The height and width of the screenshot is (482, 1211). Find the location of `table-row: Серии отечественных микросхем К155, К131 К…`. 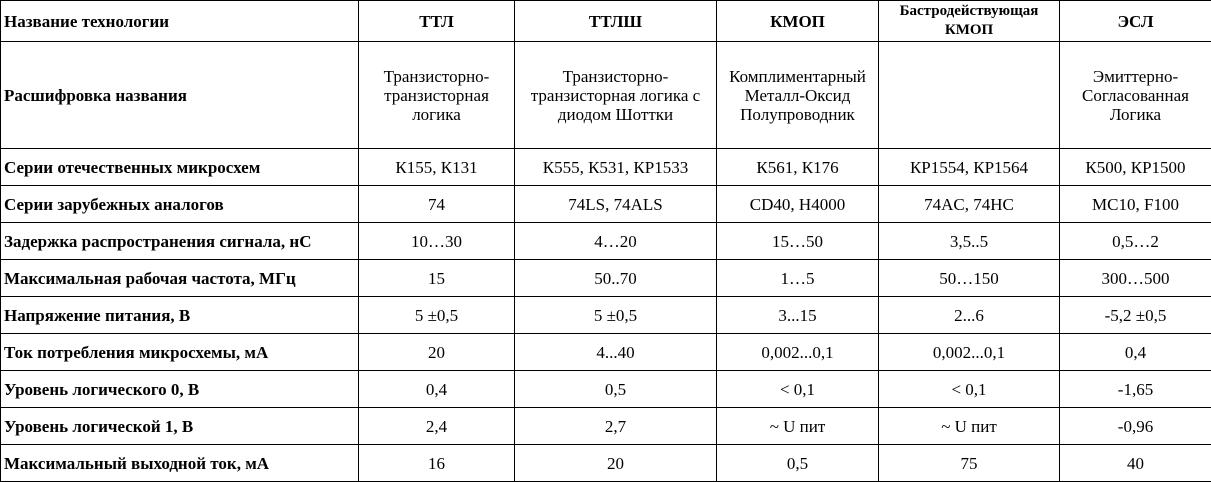

table-row: Серии отечественных микросхем К155, К131 К… is located at coordinates (605, 167).